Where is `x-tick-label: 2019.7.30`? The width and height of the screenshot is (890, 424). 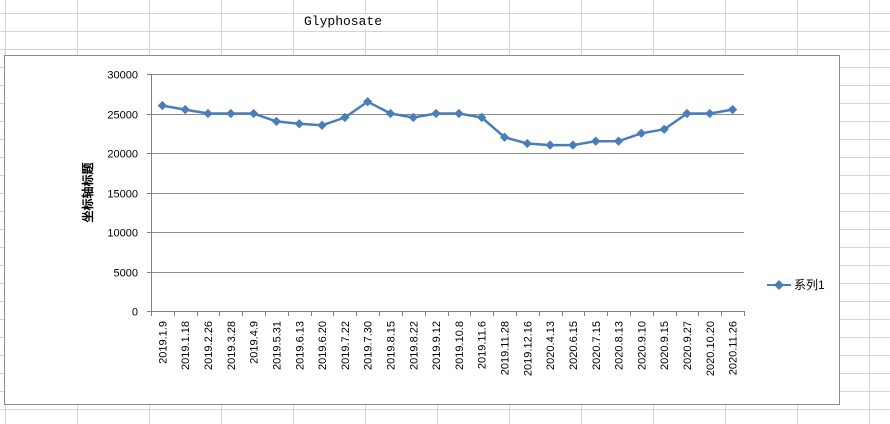
x-tick-label: 2019.7.30 is located at coordinates (369, 345).